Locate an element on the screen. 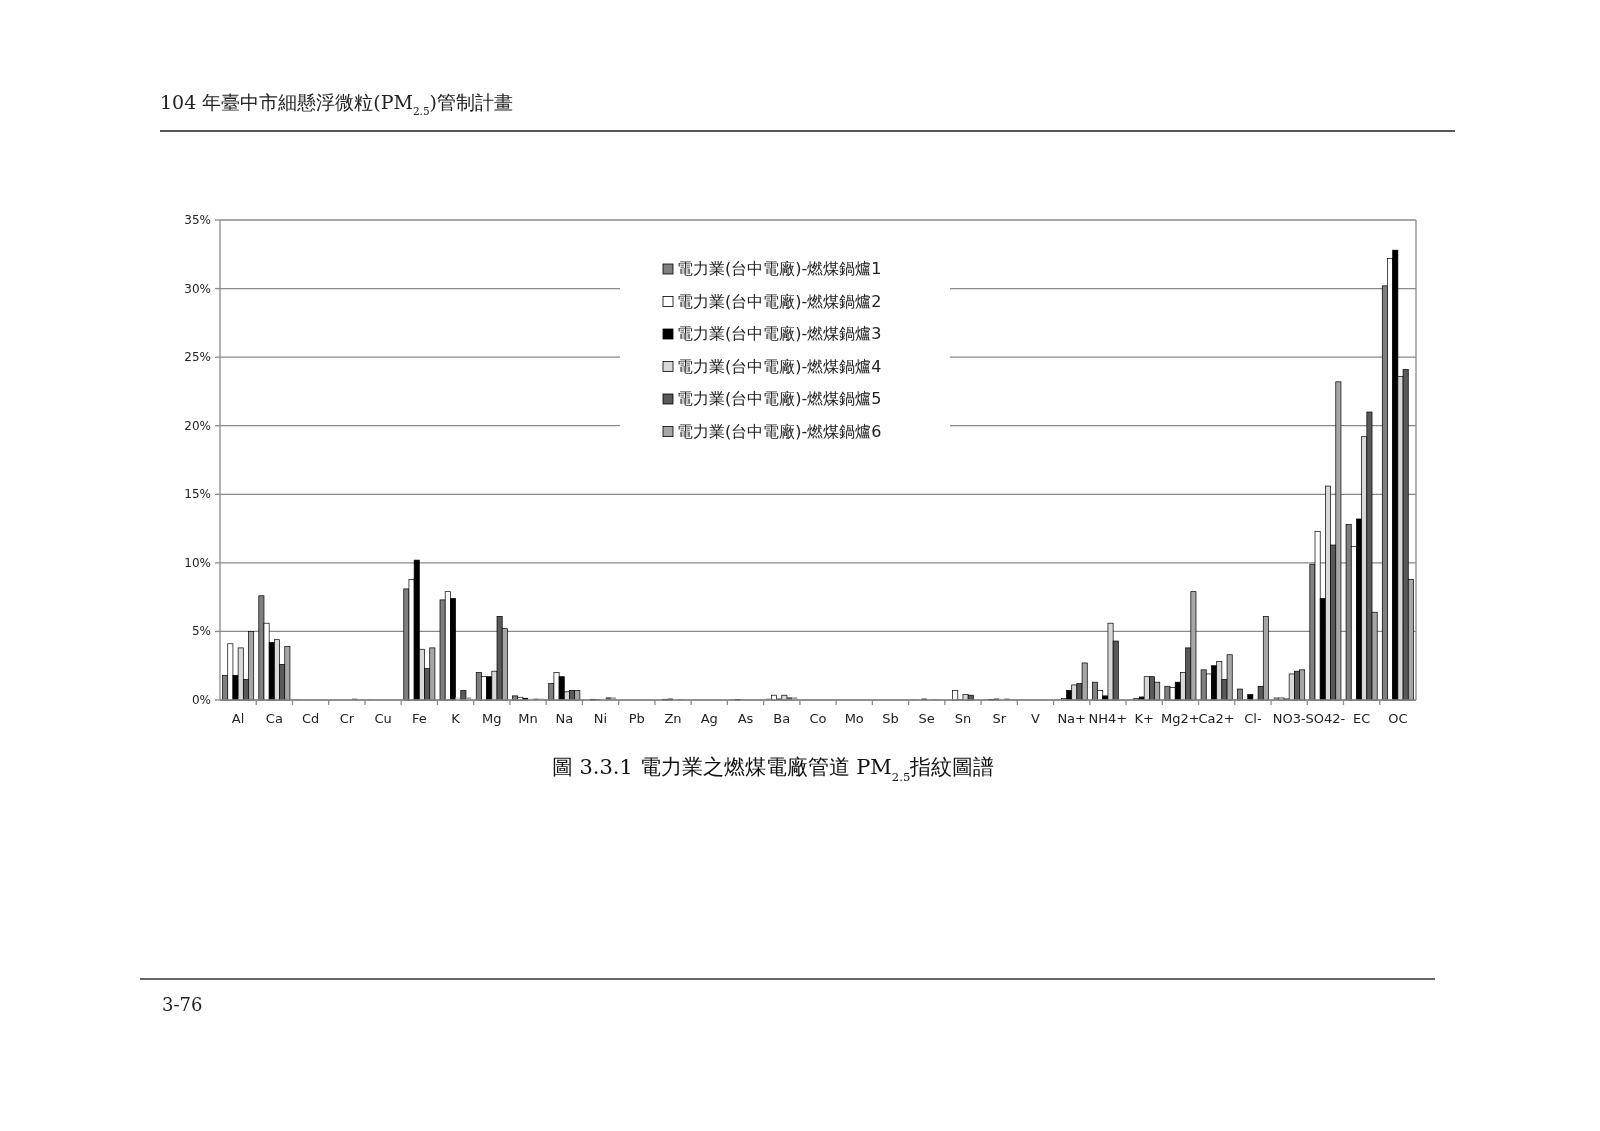 The image size is (1600, 1131). y-tick-label: 5% is located at coordinates (201, 631).